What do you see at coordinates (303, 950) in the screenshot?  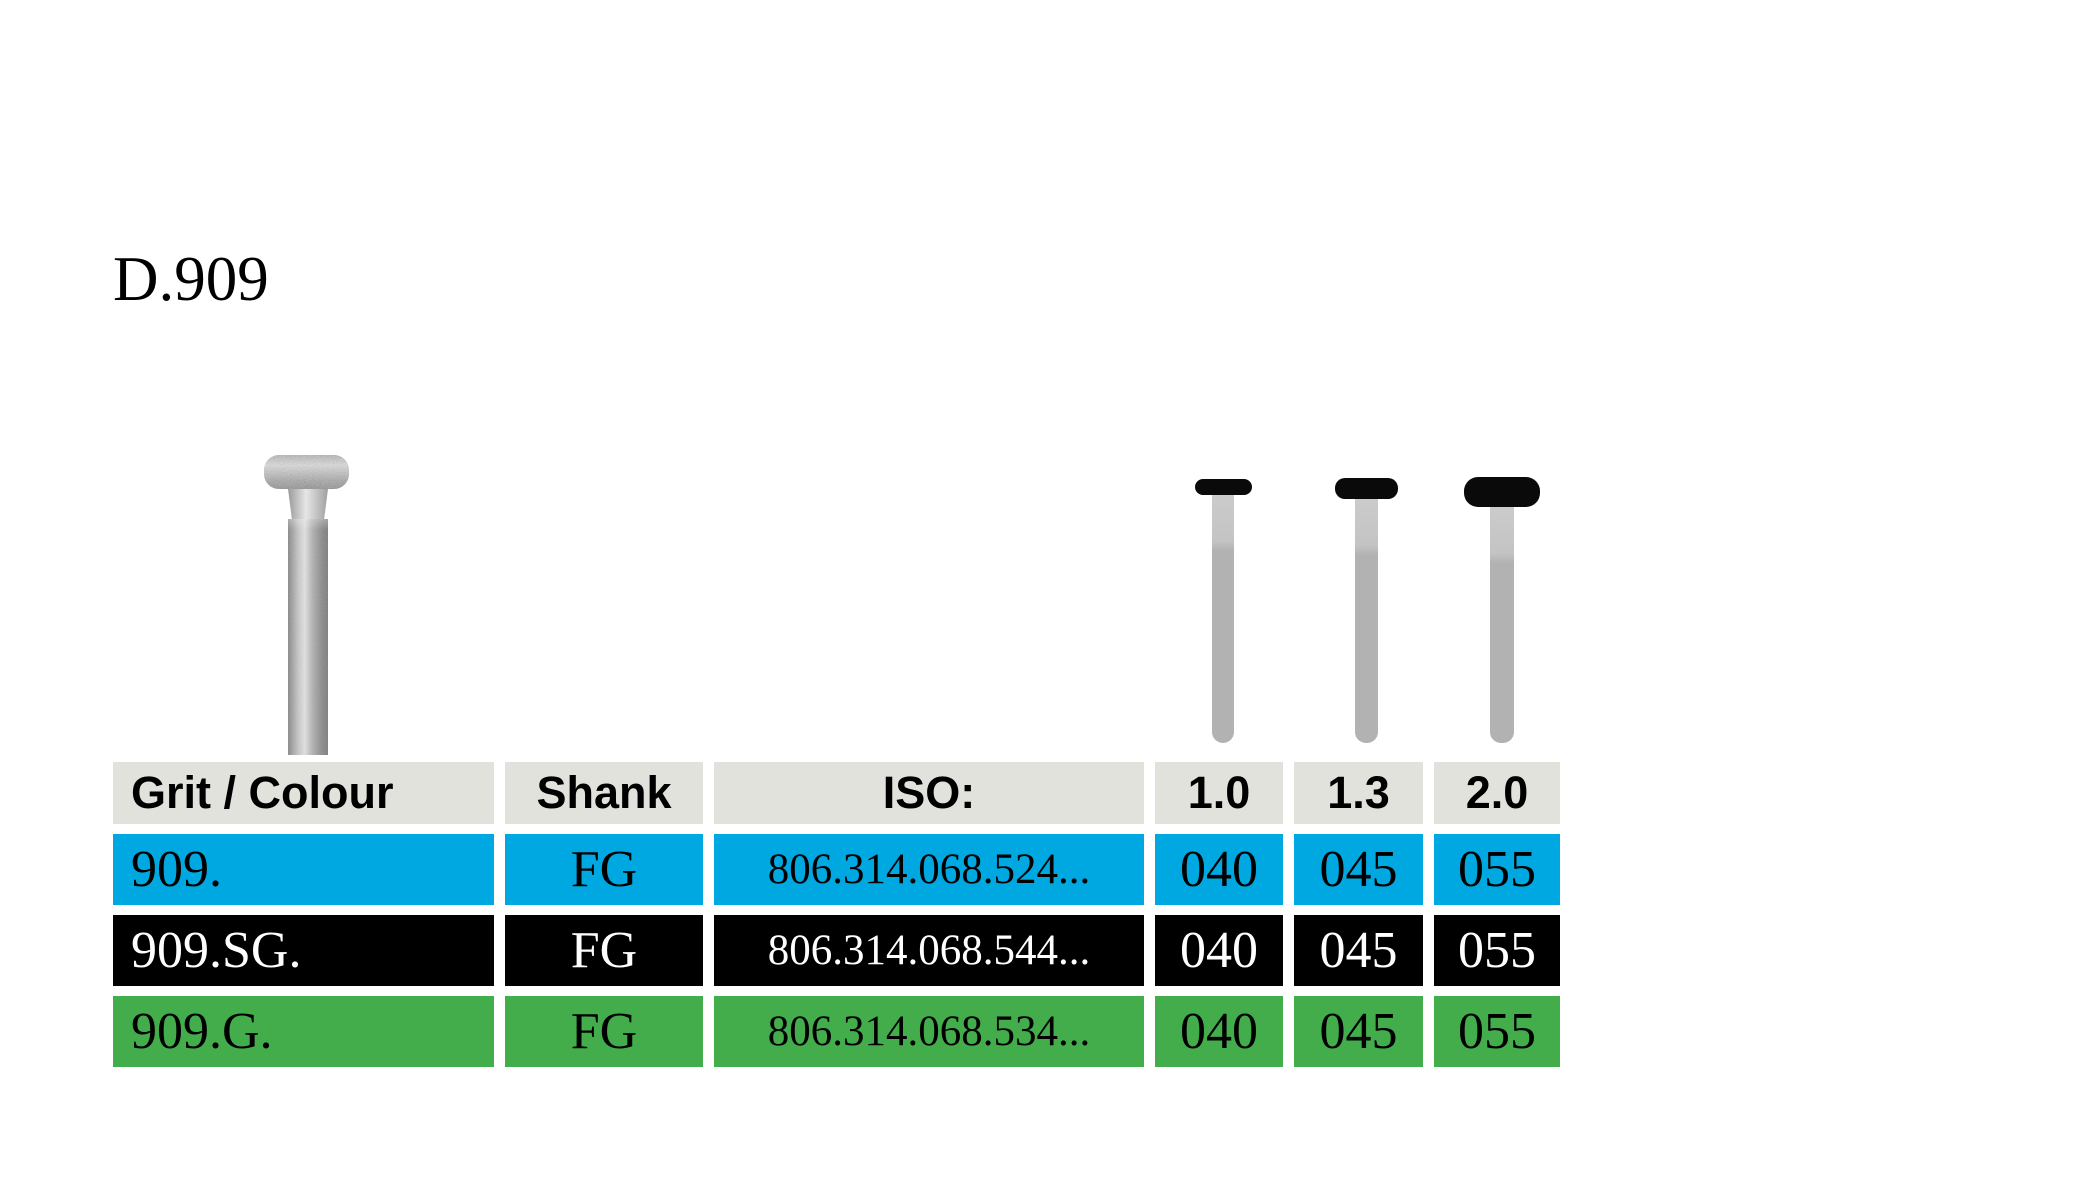 I see `grit-cell: 909.SG.` at bounding box center [303, 950].